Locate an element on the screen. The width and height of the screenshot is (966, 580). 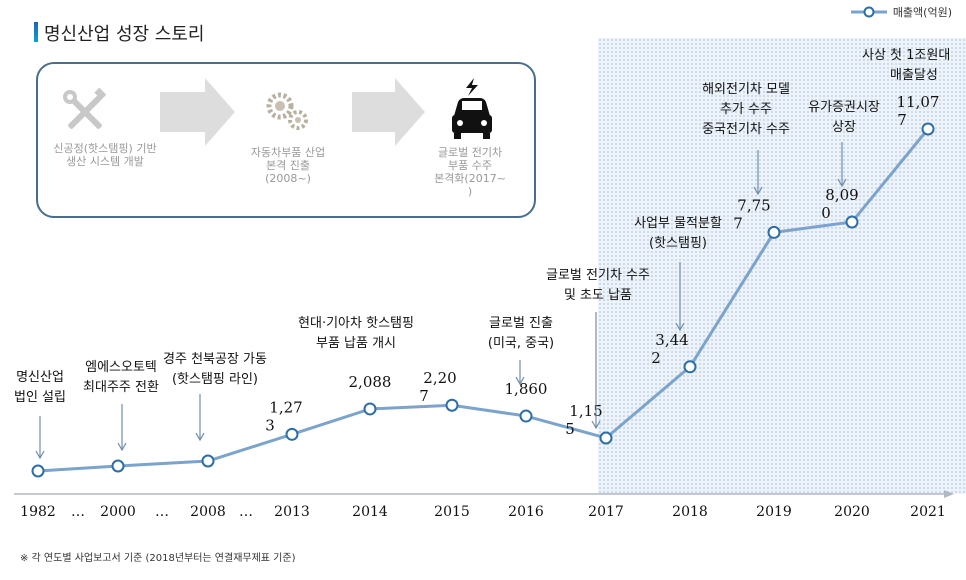
x-tick-label: 2016 is located at coordinates (526, 512).